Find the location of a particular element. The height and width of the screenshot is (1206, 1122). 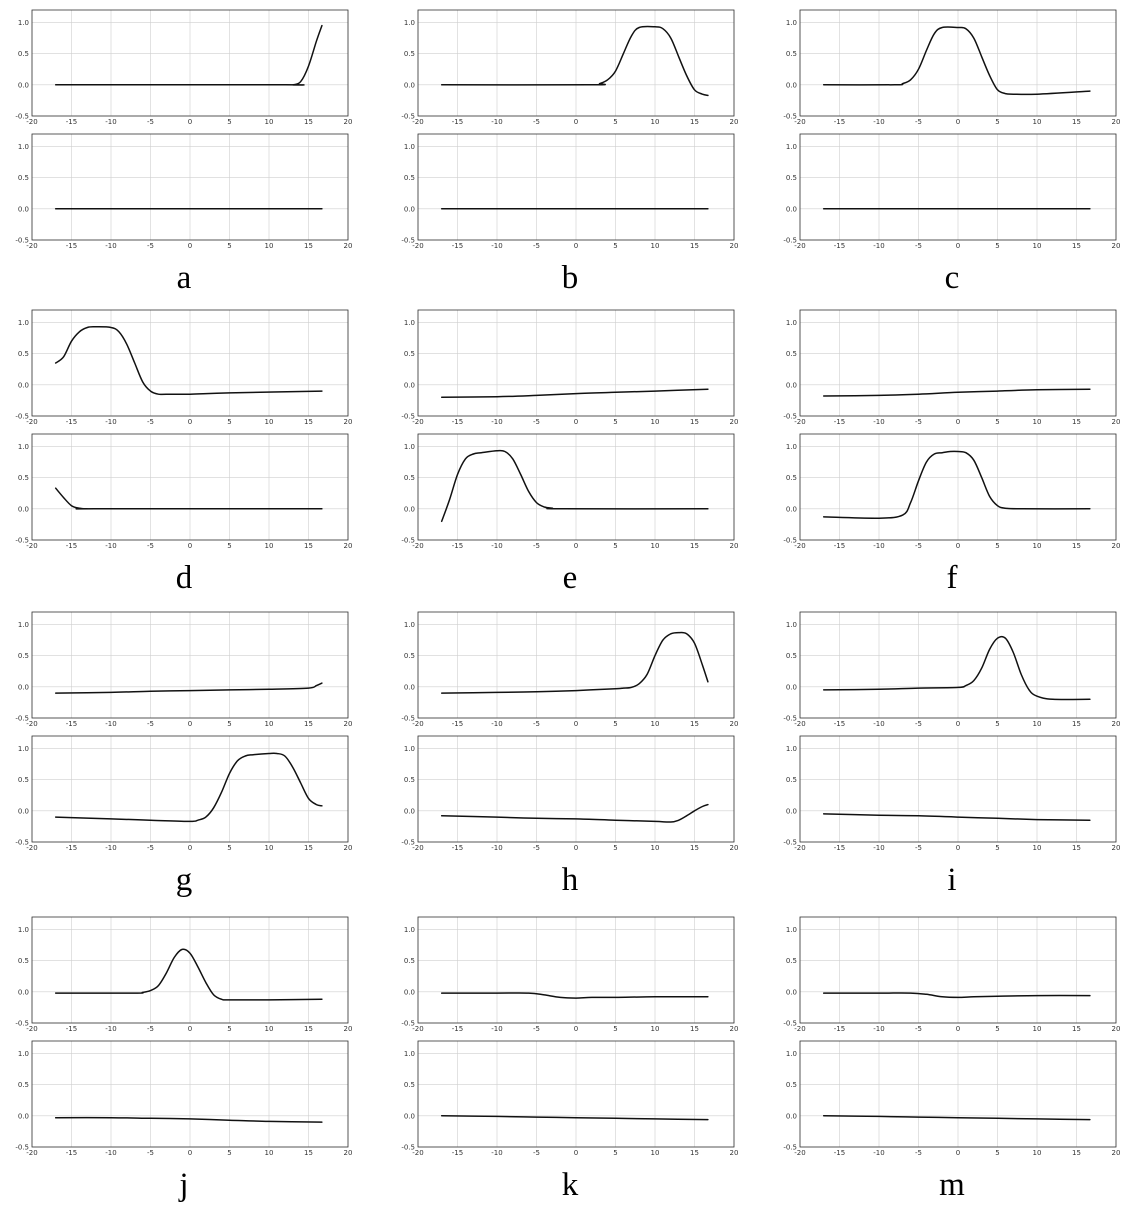

series-line-h-bottom is located at coordinates (574, 813).